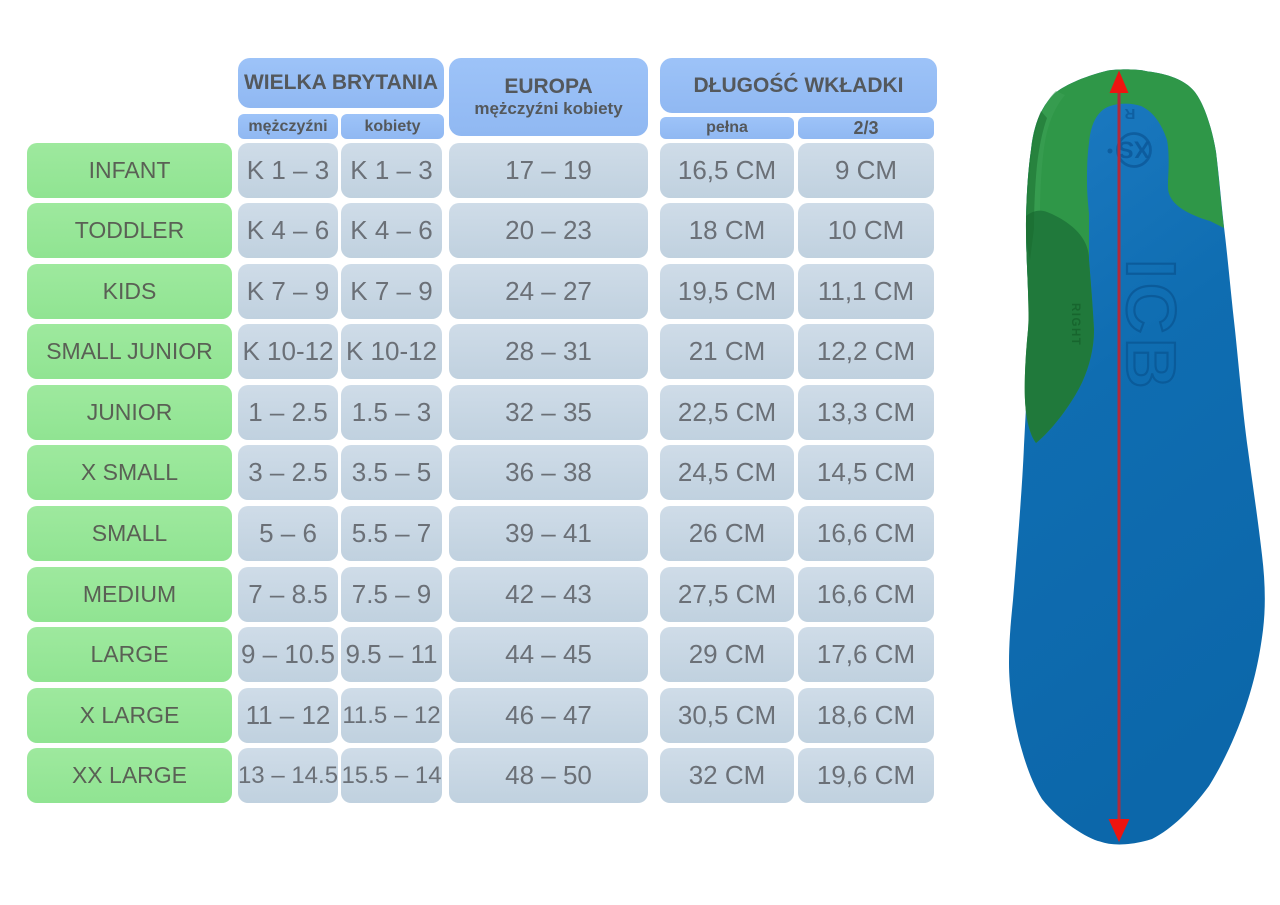 The width and height of the screenshot is (1280, 905). Describe the element at coordinates (1075, 324) in the screenshot. I see `svg-text: RIGHT` at that location.